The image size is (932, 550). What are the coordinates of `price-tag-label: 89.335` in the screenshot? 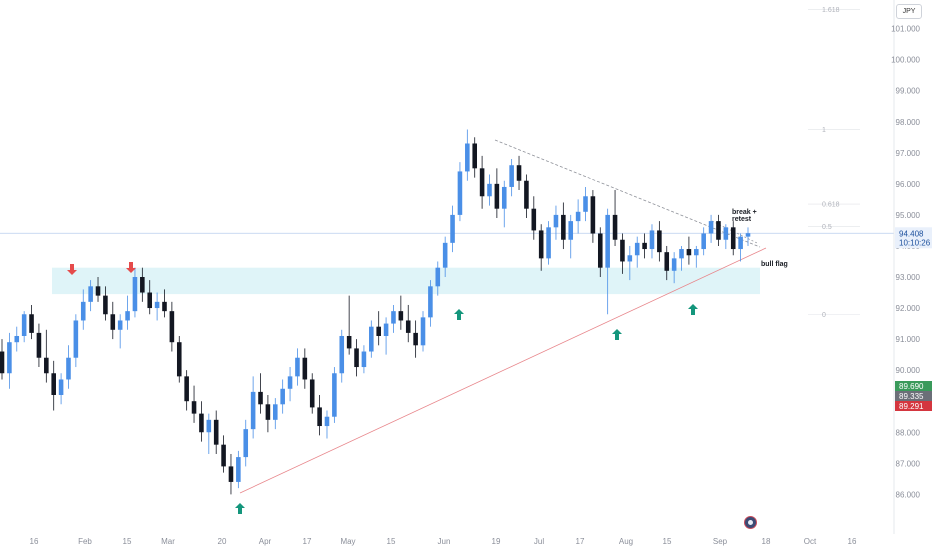 It's located at (911, 396).